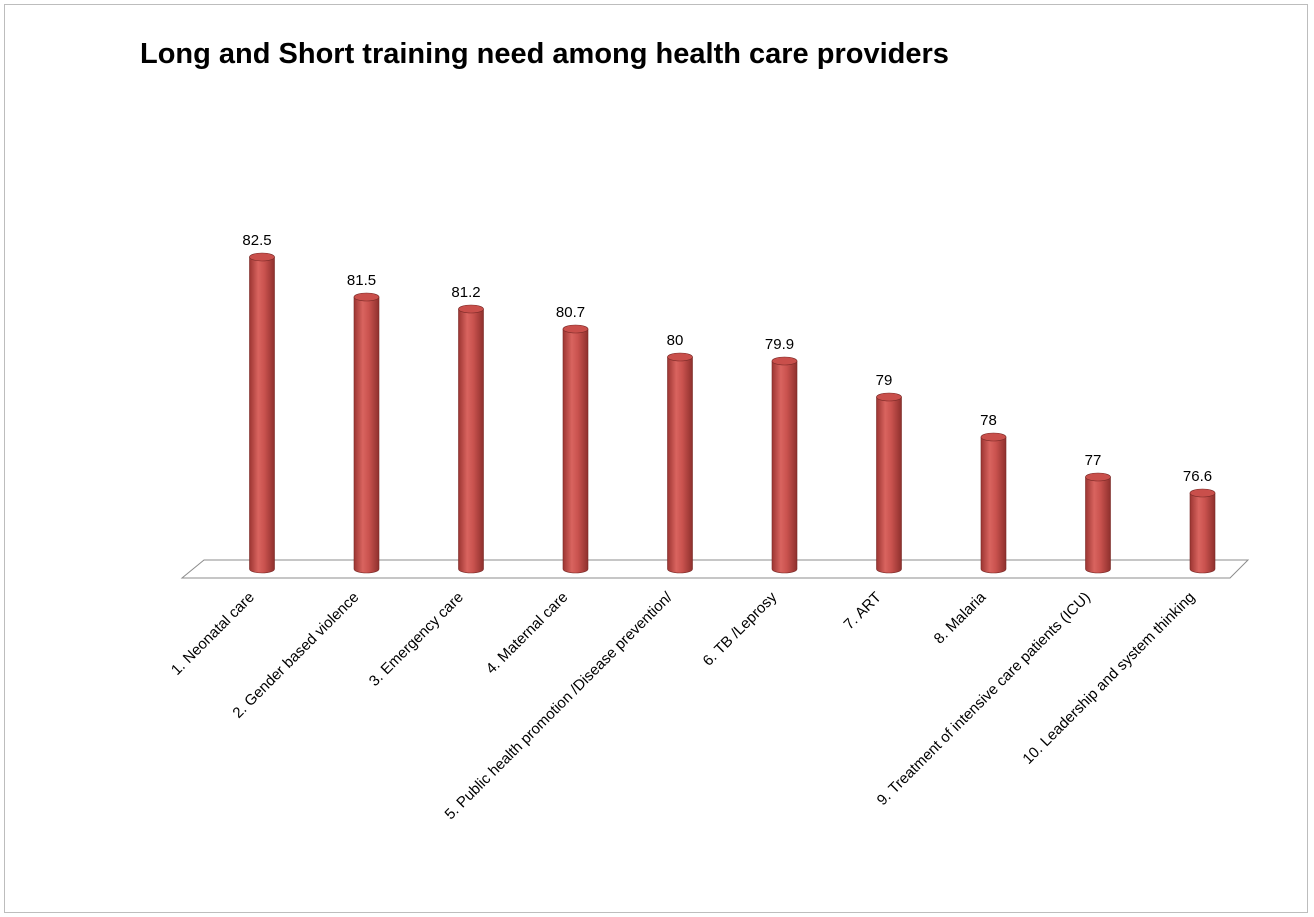 The width and height of the screenshot is (1314, 917). Describe the element at coordinates (884, 380) in the screenshot. I see `value-label: 79` at that location.